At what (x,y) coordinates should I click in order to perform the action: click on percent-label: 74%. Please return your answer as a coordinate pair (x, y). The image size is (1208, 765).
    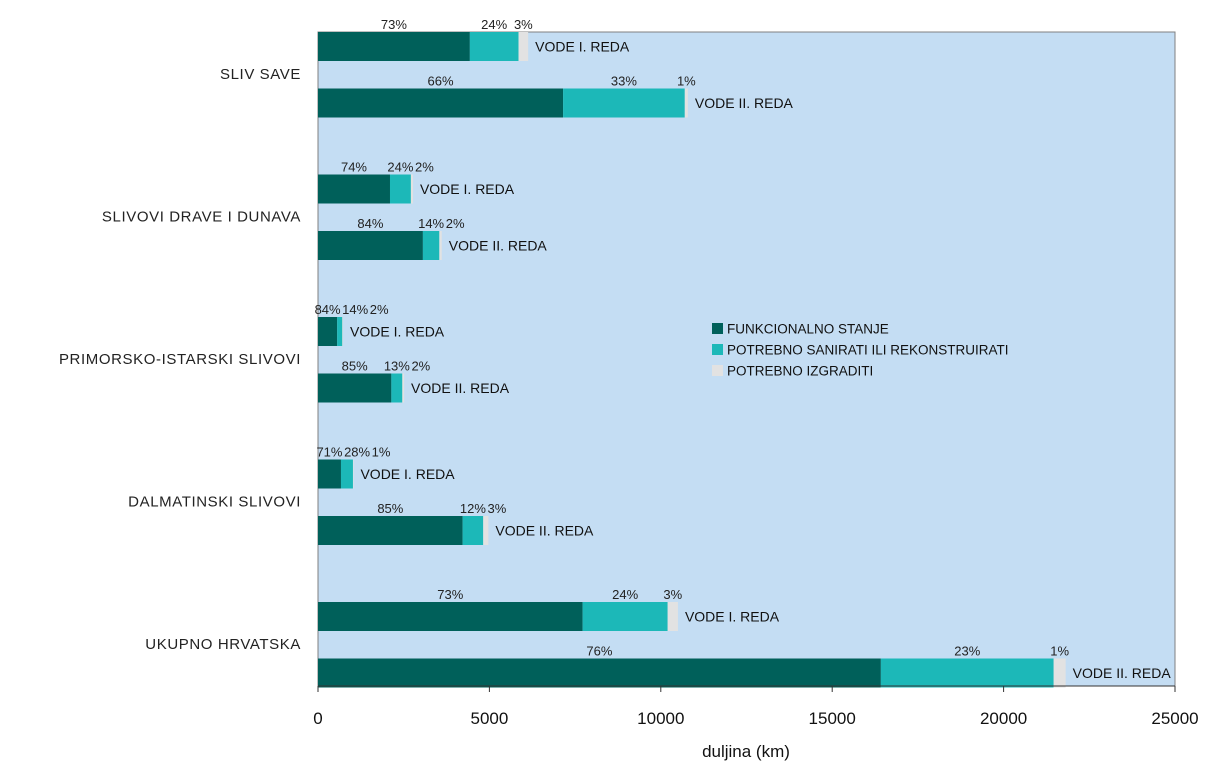
    Looking at the image, I should click on (354, 167).